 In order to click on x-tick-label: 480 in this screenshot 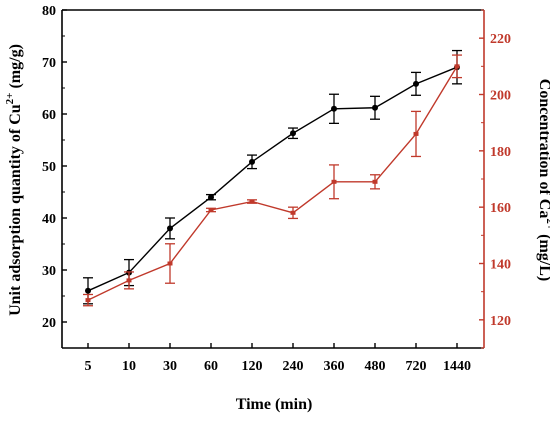, I will do `click(375, 366)`.